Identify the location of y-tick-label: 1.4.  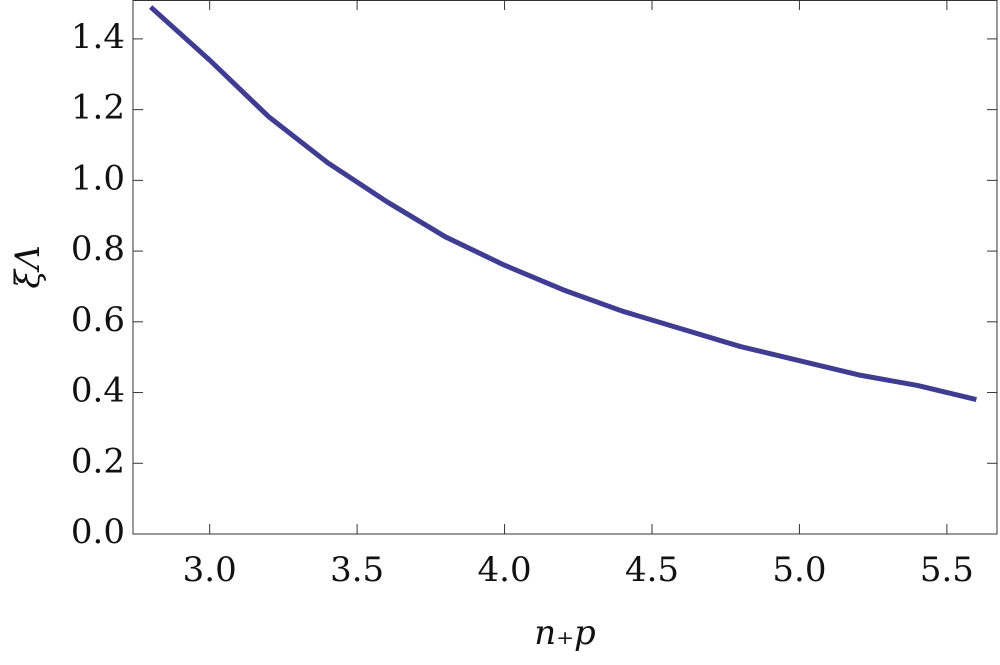
(98, 37).